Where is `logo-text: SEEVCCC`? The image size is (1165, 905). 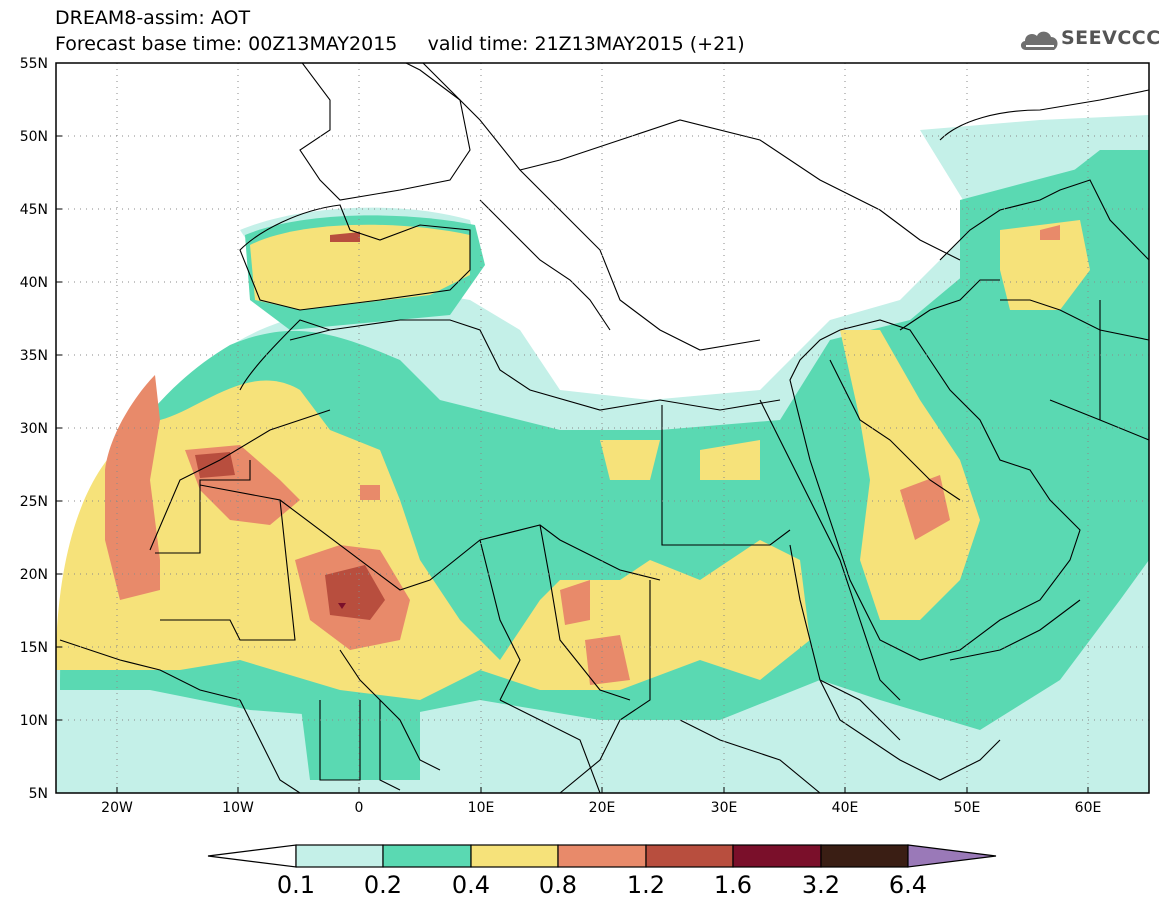 logo-text: SEEVCCC is located at coordinates (1111, 38).